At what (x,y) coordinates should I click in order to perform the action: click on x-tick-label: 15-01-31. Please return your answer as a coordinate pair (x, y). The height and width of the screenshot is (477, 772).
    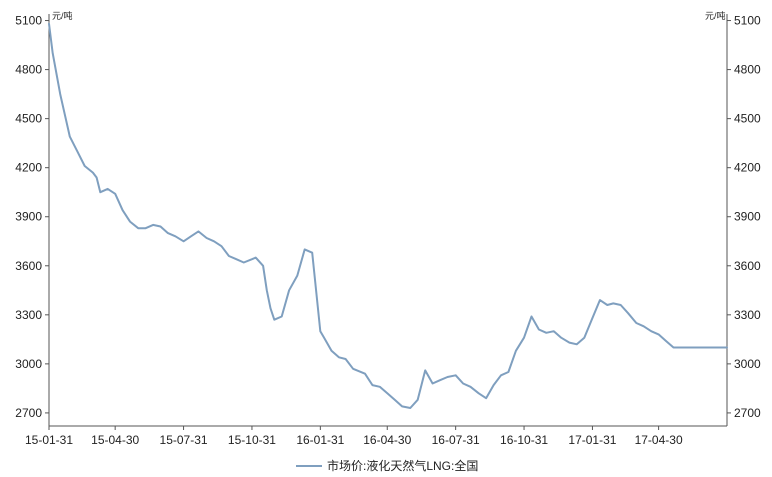
    Looking at the image, I should click on (49, 440).